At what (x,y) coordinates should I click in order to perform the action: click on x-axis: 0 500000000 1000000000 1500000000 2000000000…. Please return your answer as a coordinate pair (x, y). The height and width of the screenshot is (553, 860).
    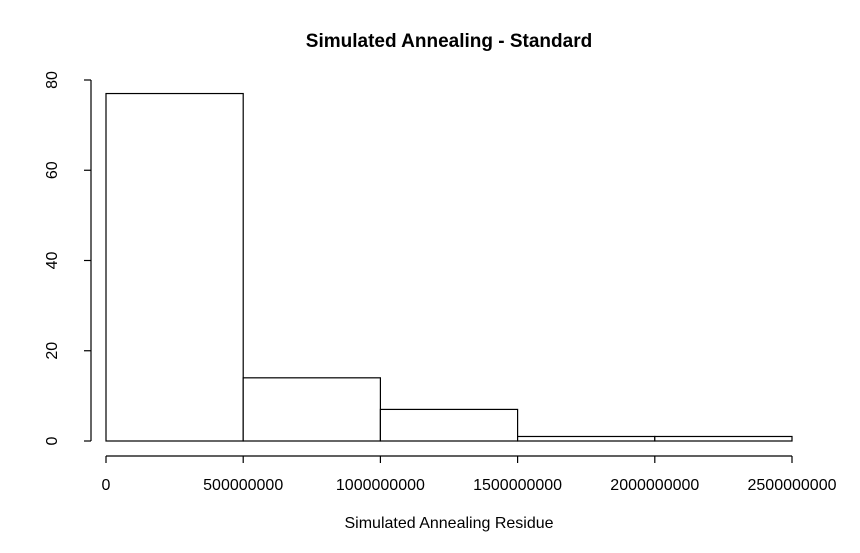
    Looking at the image, I should click on (469, 474).